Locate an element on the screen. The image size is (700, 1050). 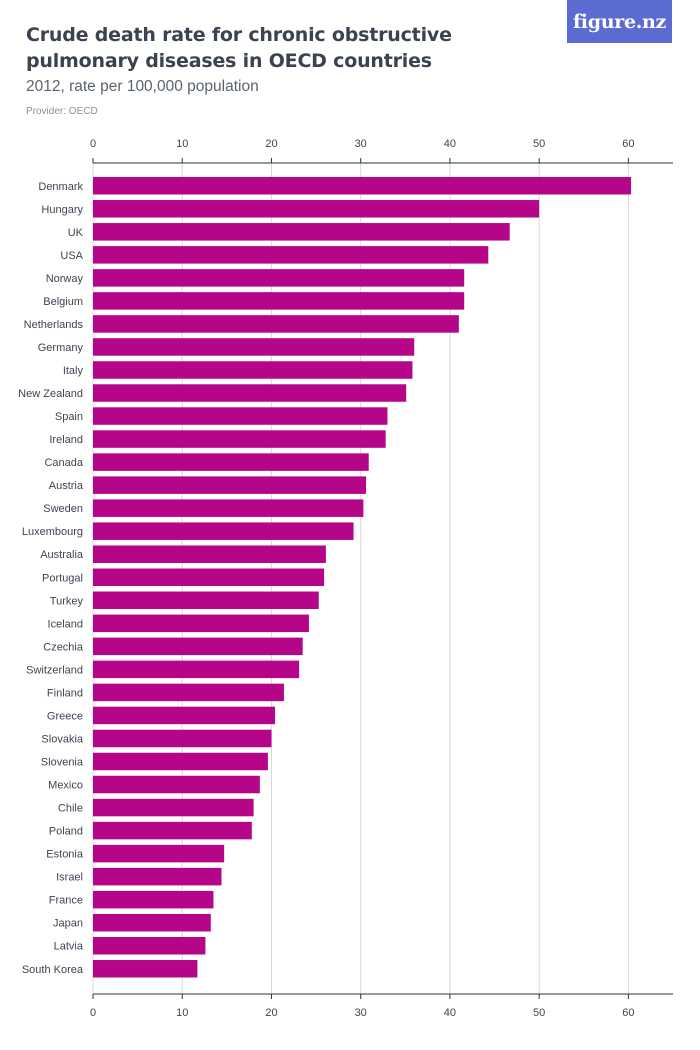
bar-slovakia is located at coordinates (182, 738).